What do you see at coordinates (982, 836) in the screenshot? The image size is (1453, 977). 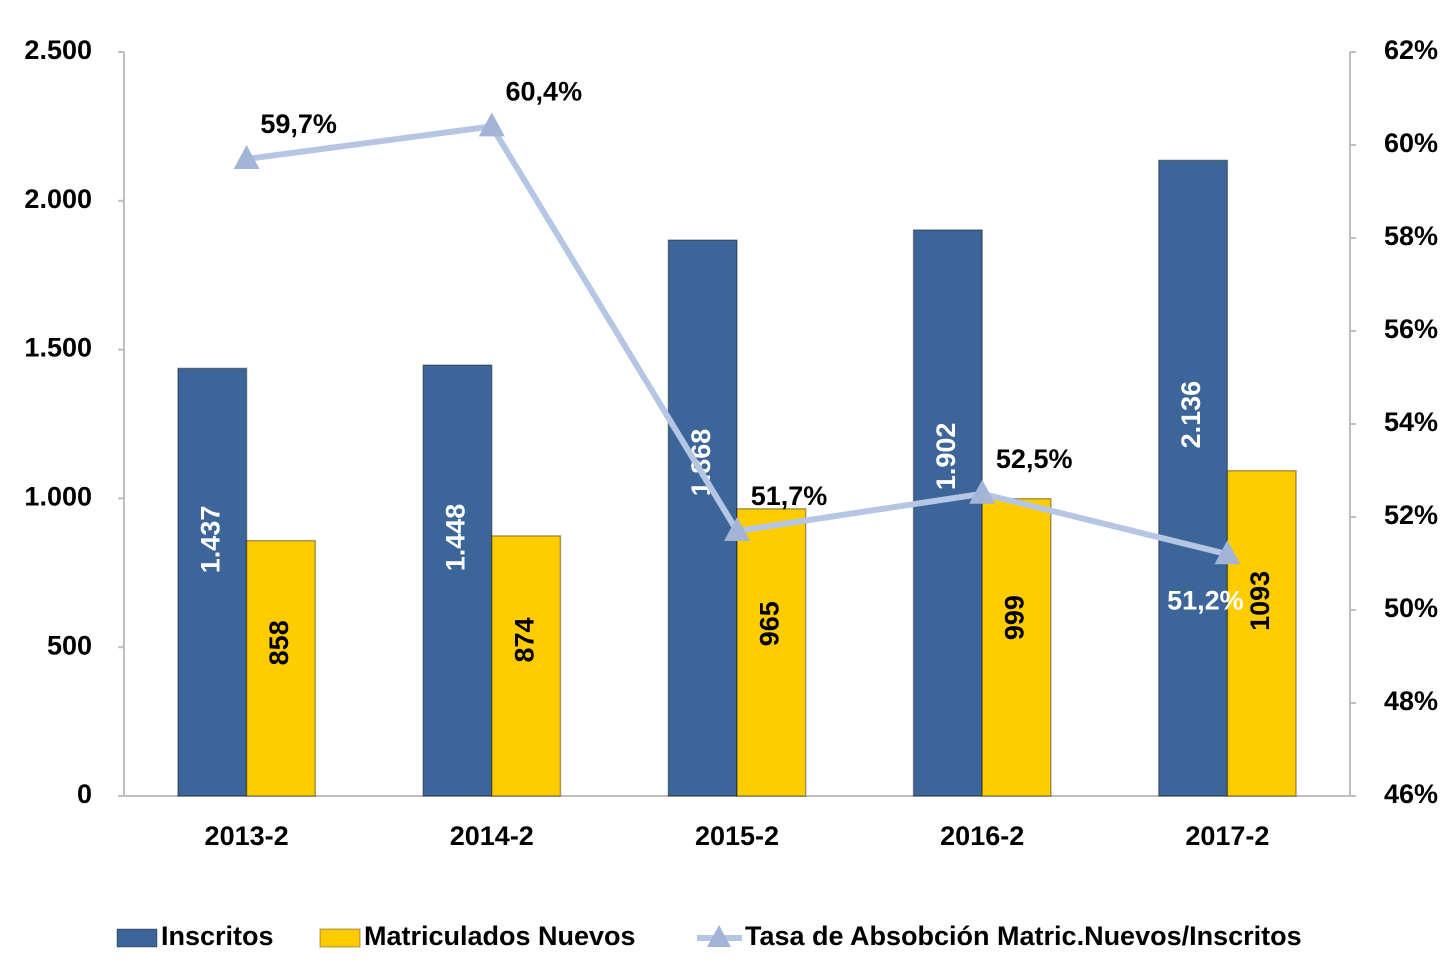 I see `x-tick-label: 2016-2` at bounding box center [982, 836].